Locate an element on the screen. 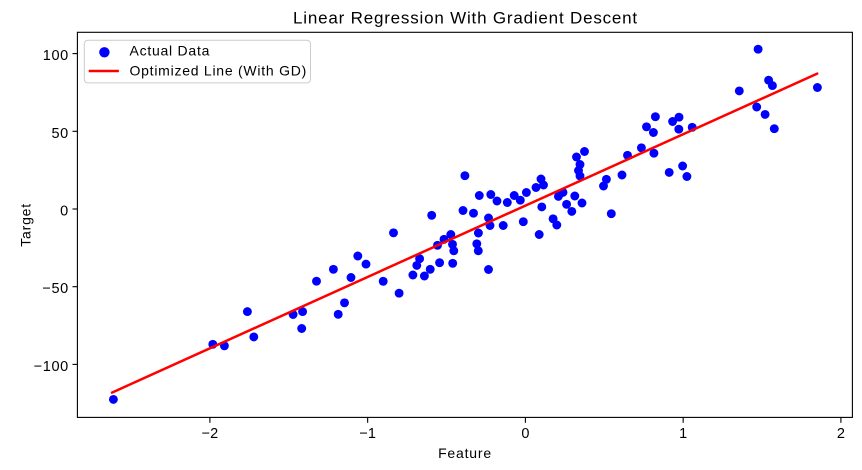  svg-text: −1 is located at coordinates (367, 434).